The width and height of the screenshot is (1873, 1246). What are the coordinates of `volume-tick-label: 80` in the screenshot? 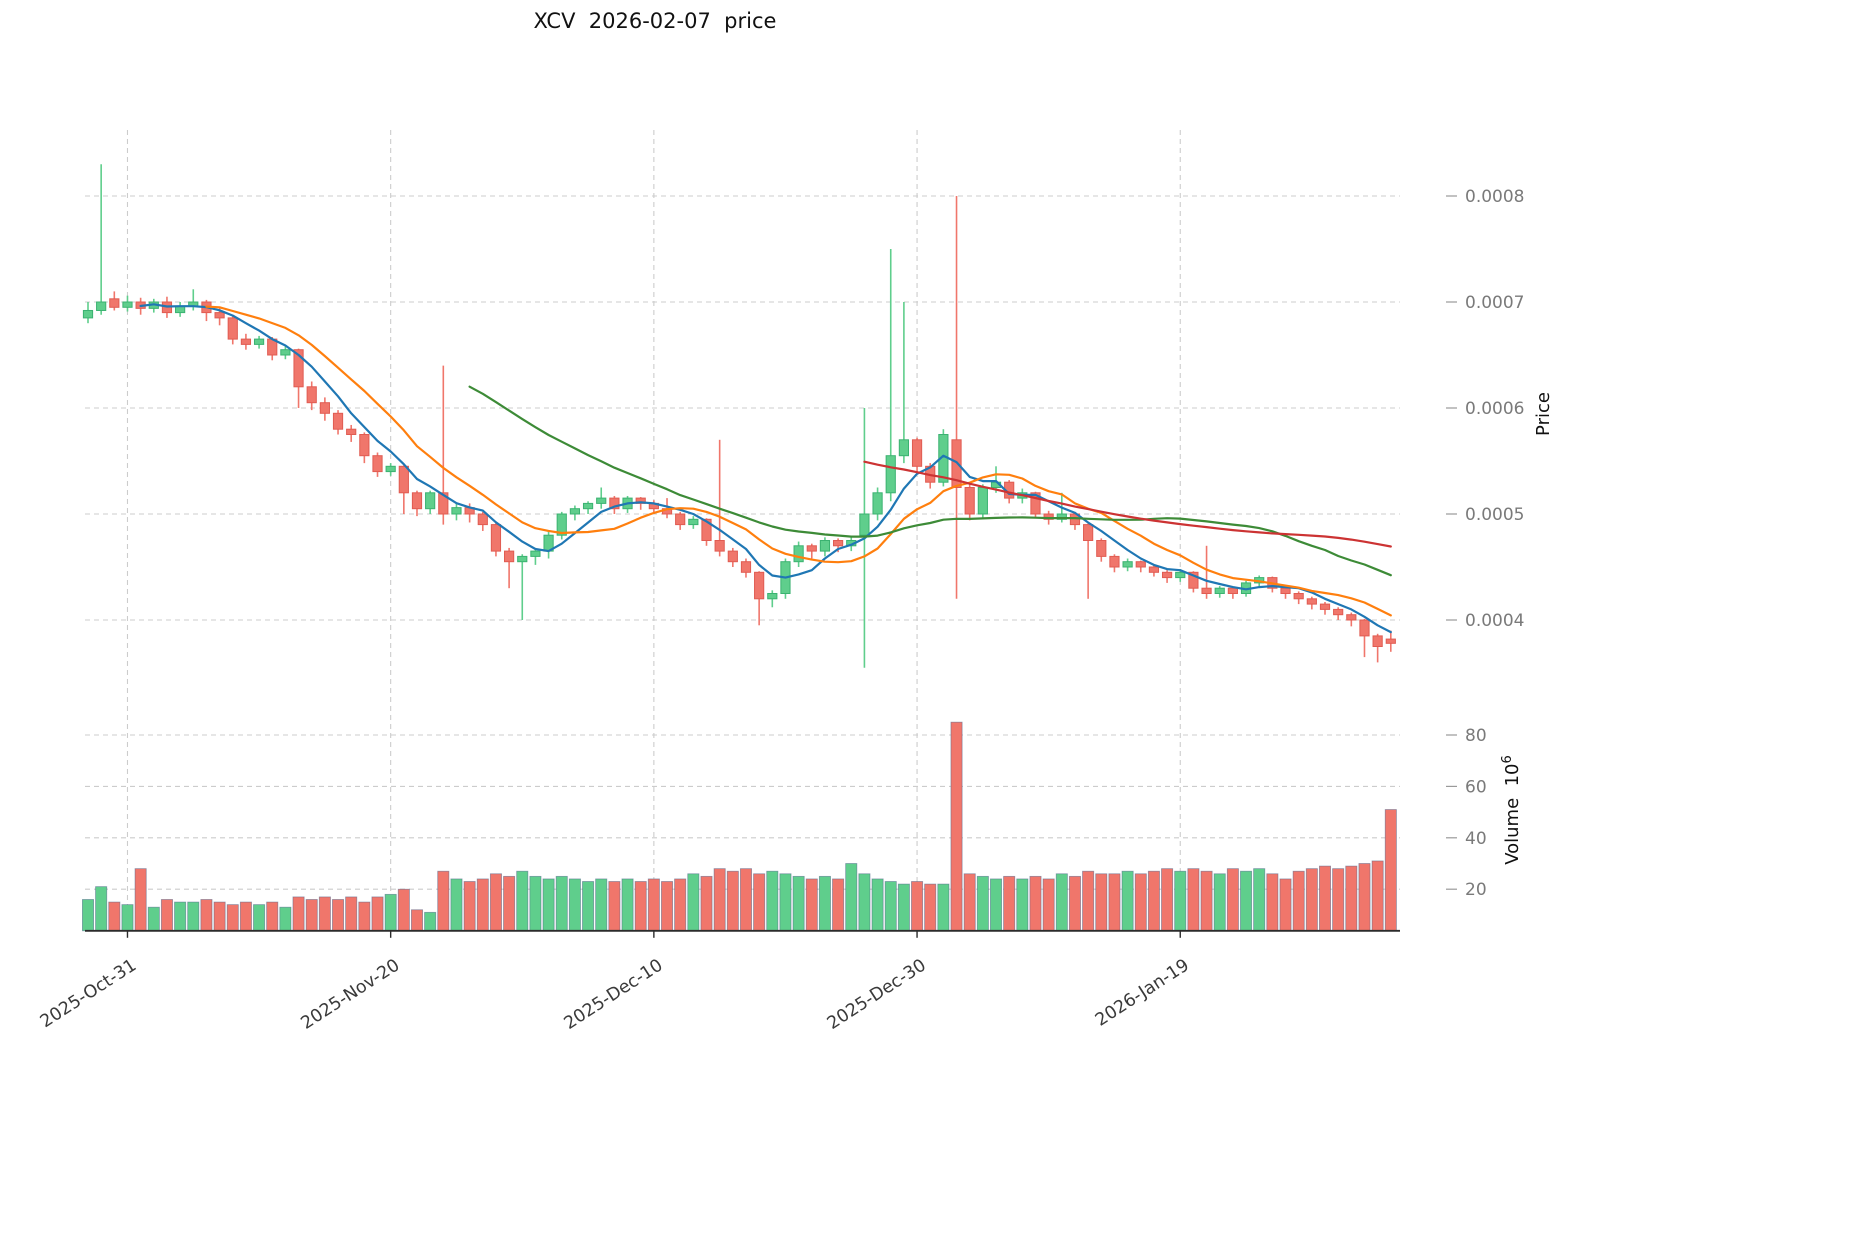 It's located at (1476, 736).